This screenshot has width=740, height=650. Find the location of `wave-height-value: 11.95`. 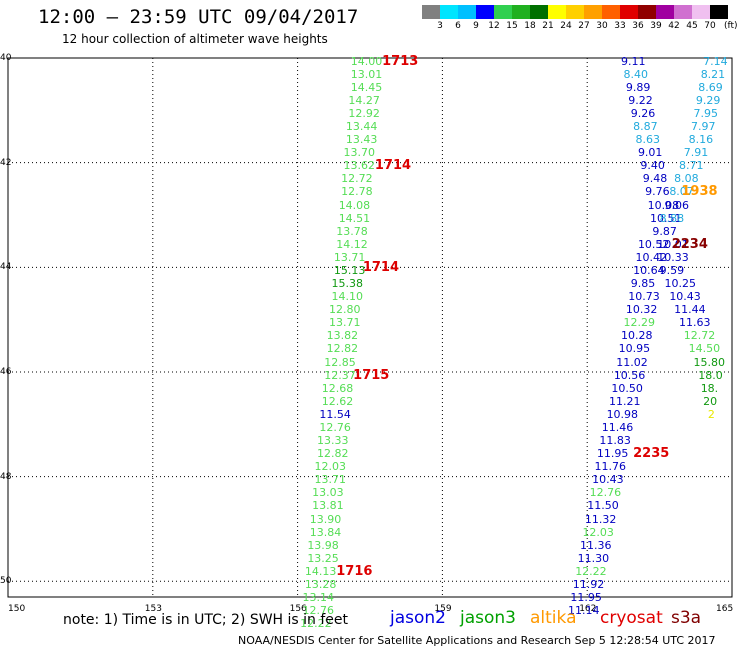

wave-height-value: 11.95 is located at coordinates (612, 454).